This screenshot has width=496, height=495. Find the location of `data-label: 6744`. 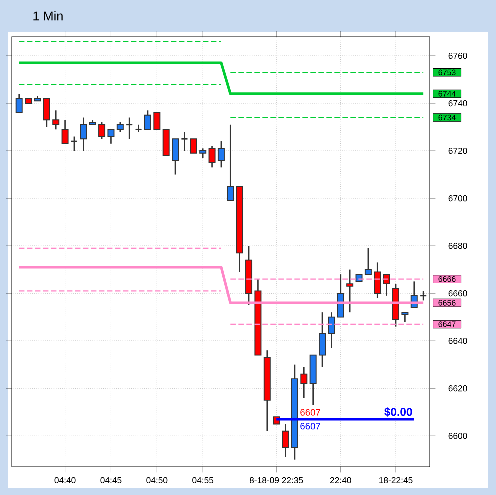

data-label: 6744 is located at coordinates (447, 94).